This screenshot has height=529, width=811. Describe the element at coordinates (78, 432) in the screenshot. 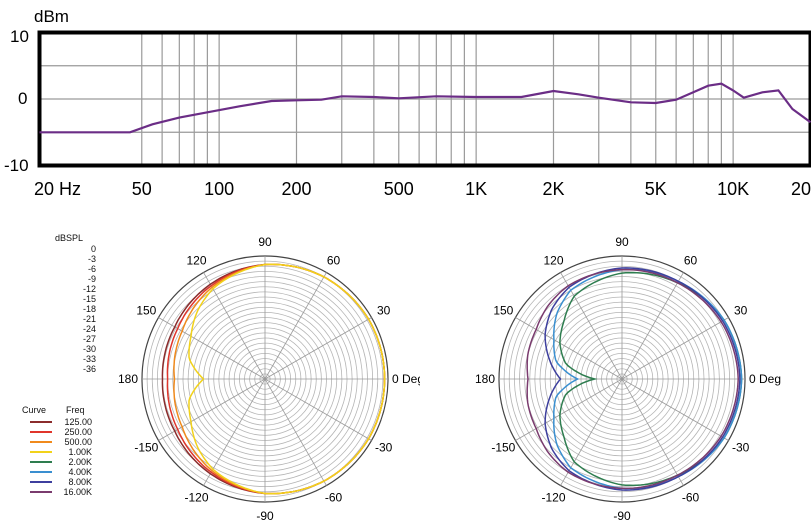

I see `legend-freq-label: 250.00` at that location.